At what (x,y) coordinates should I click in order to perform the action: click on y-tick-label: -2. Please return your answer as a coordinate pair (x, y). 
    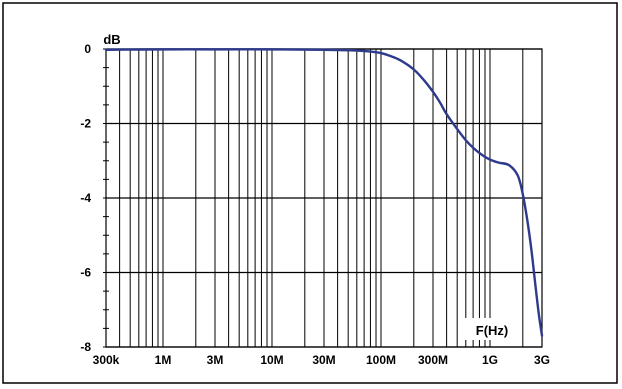
    Looking at the image, I should click on (85, 124).